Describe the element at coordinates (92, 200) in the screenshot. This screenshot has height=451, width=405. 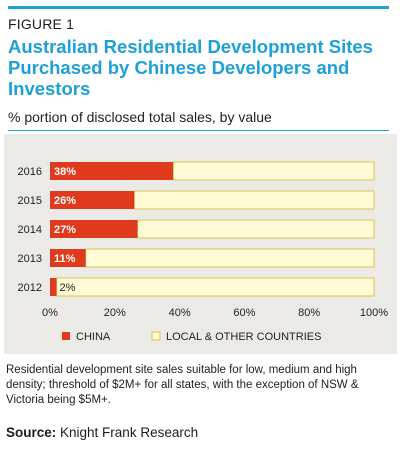
I see `bar-china-2015` at that location.